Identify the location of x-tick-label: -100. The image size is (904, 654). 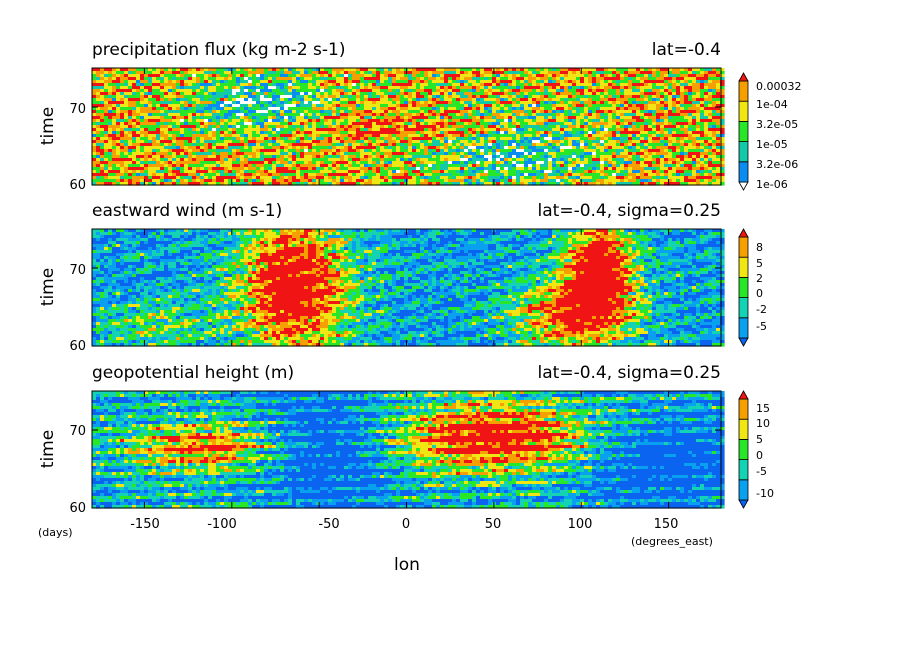
(222, 524).